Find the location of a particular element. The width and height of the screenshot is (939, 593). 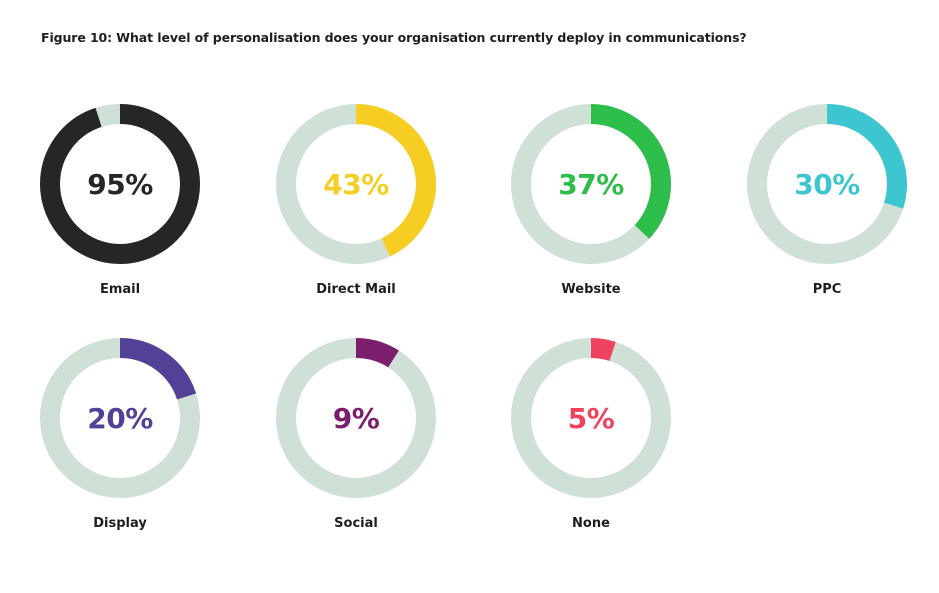

donut-svg-direct-mail: 43% is located at coordinates (356, 184).